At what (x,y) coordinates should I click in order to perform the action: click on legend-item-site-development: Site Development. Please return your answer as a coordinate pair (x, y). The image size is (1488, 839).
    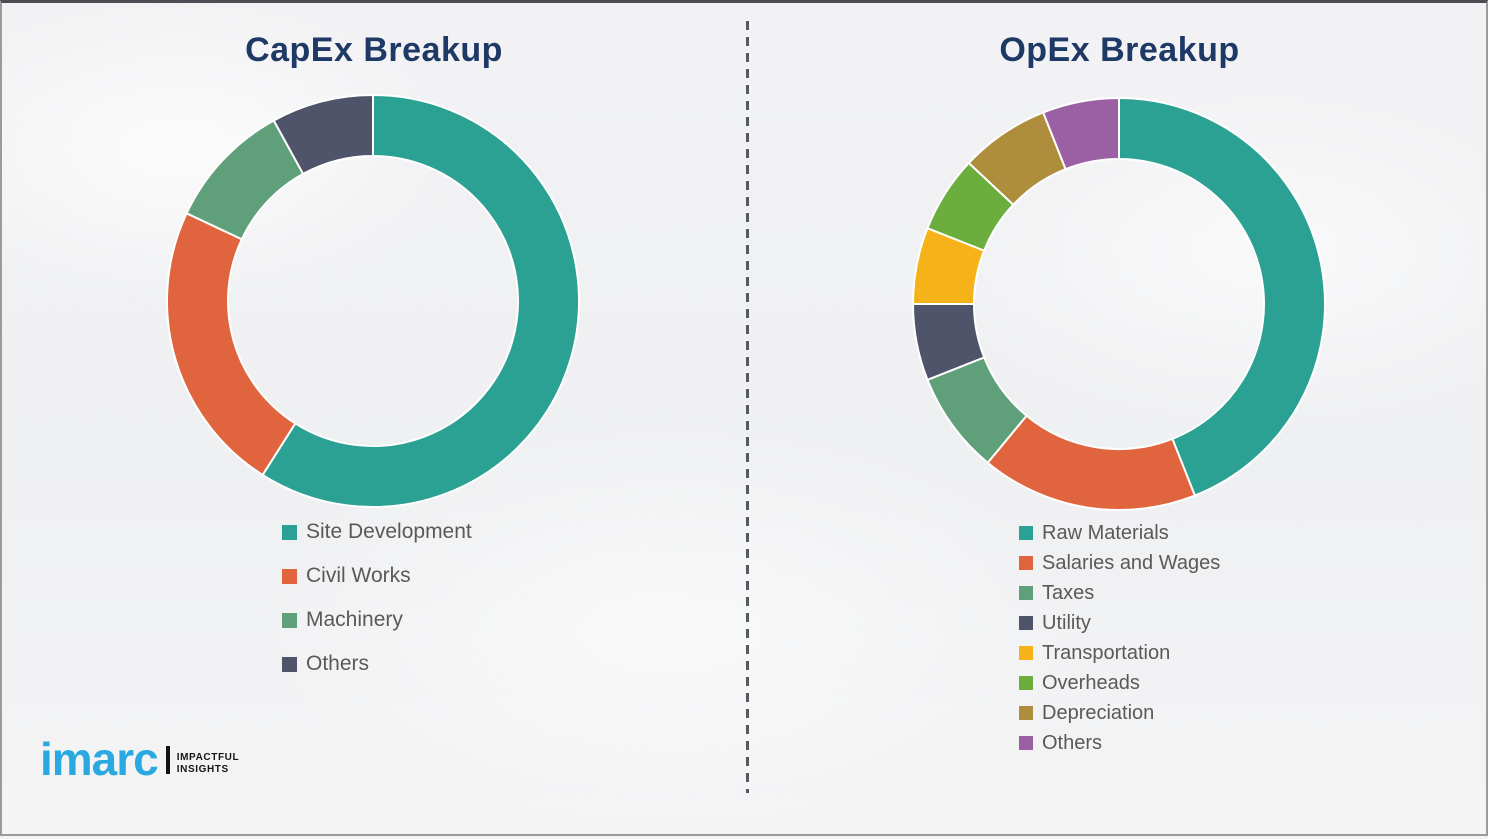
    Looking at the image, I should click on (377, 532).